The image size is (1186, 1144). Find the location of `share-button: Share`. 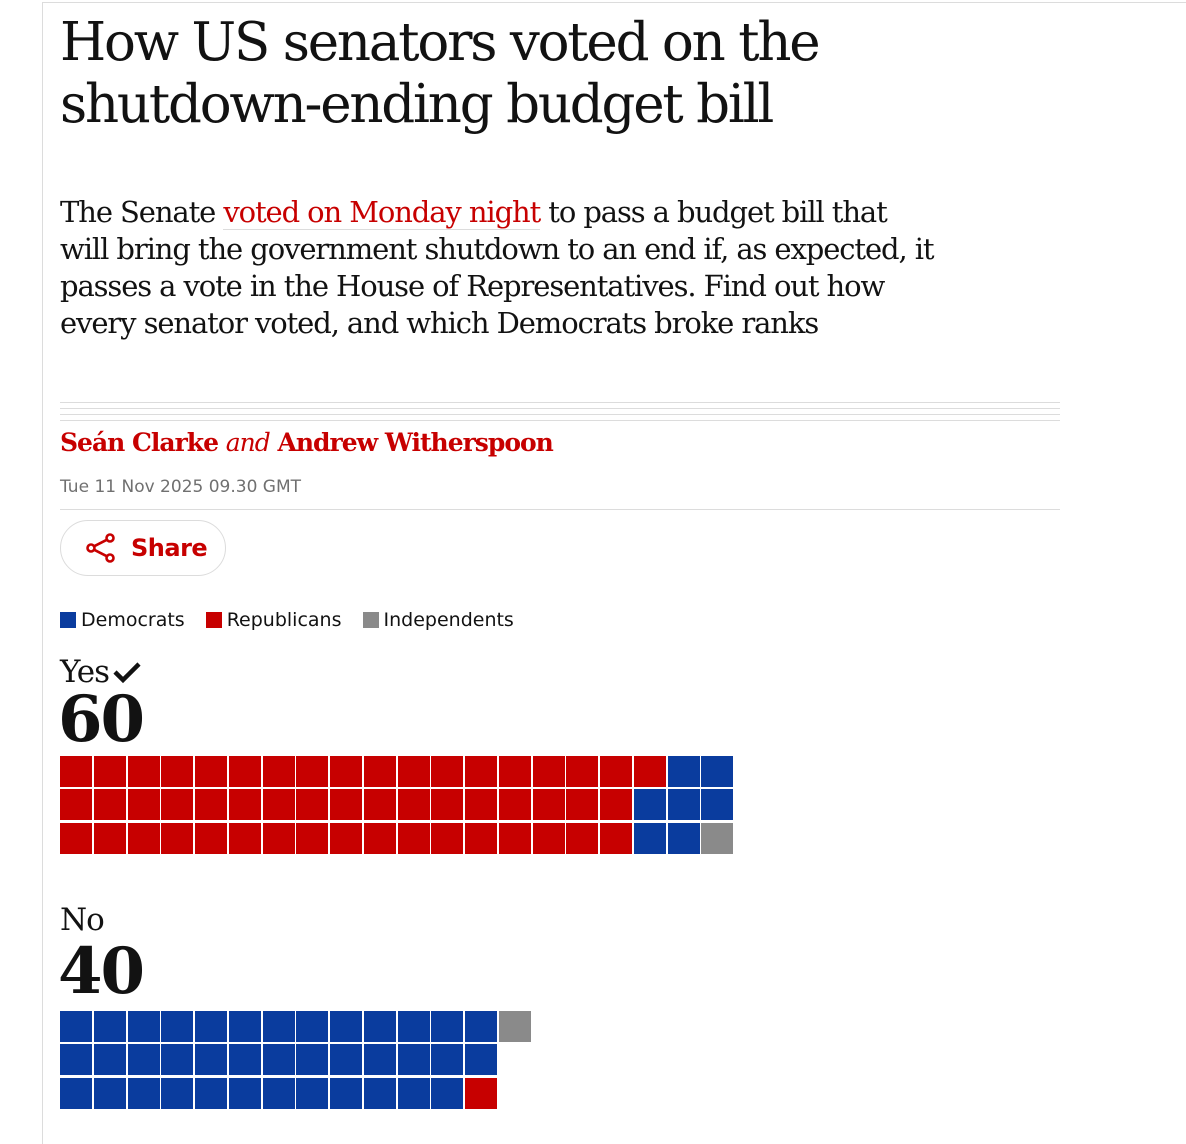

share-button: Share is located at coordinates (143, 548).